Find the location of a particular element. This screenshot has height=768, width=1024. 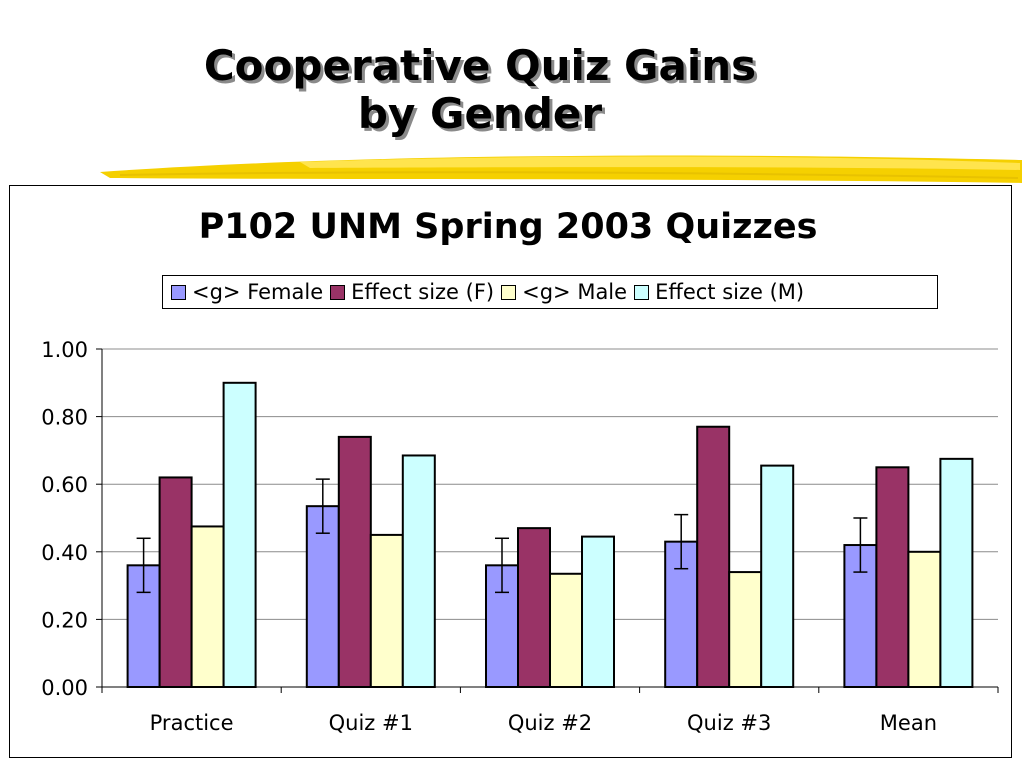

x-tick-label: Practice is located at coordinates (192, 723).